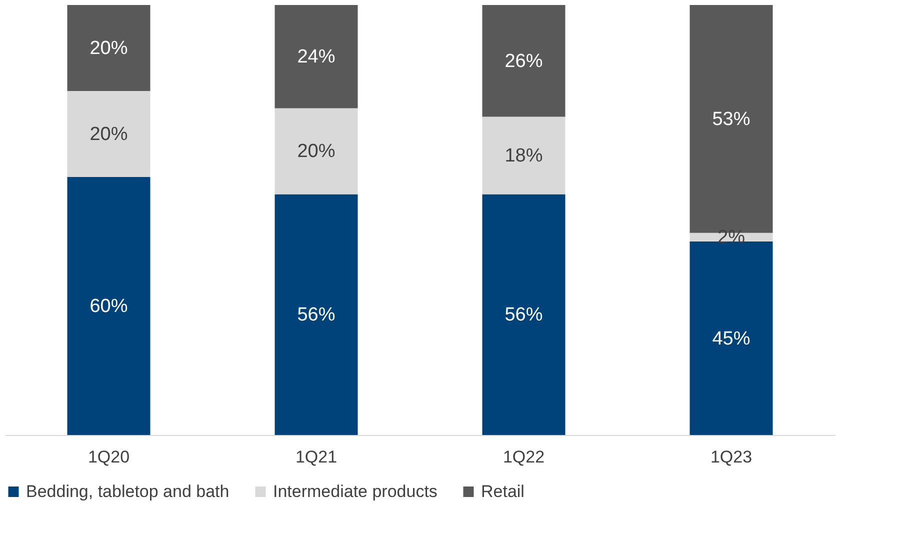 Image resolution: width=897 pixels, height=534 pixels. What do you see at coordinates (128, 491) in the screenshot?
I see `legend-label: Bedding, tabletop and bath` at bounding box center [128, 491].